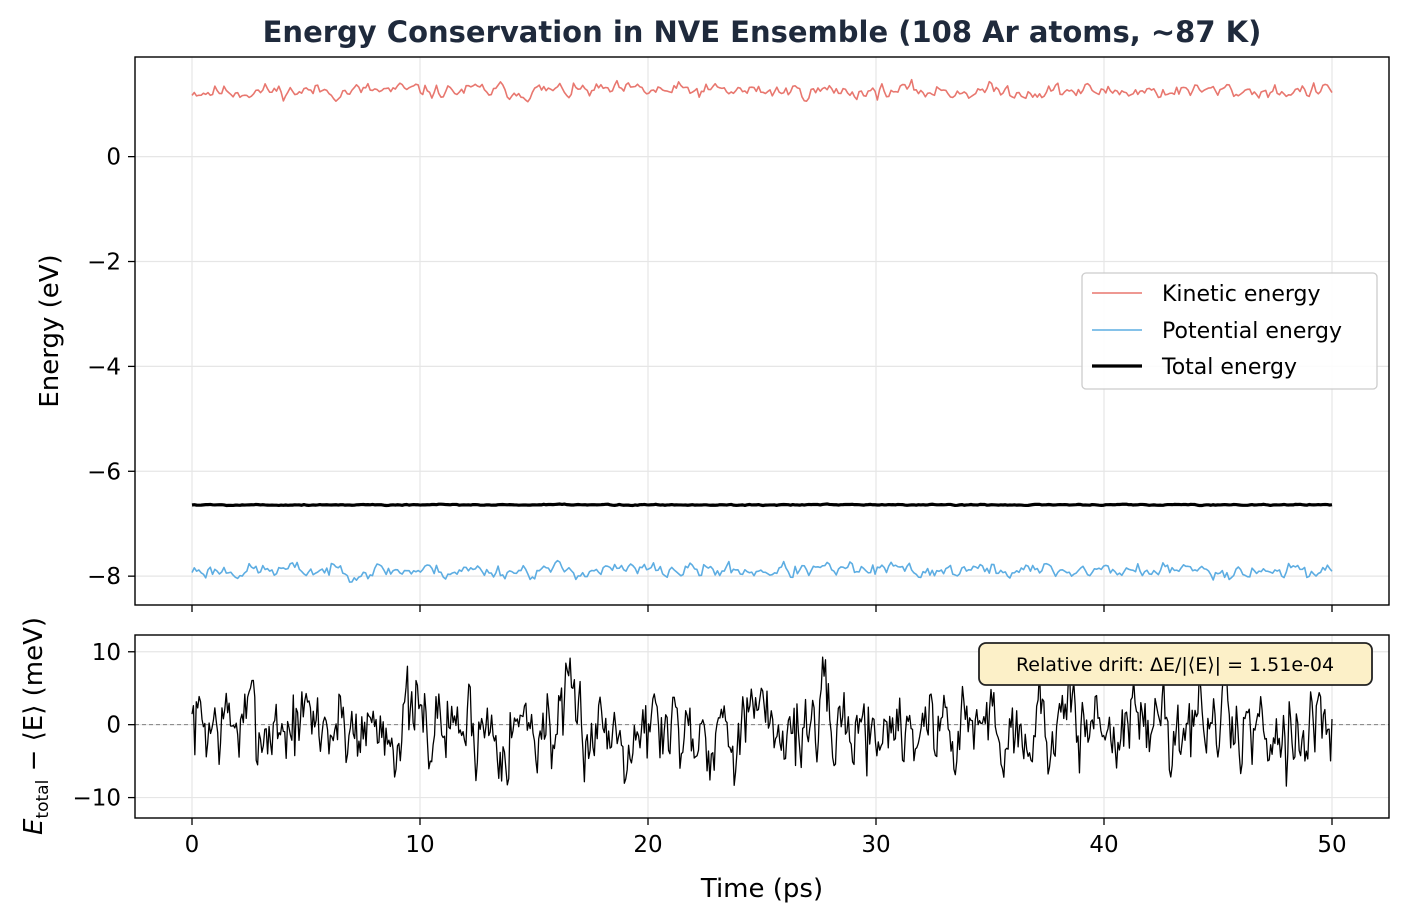  I want to click on series-line-potential-energy, so click(762, 571).